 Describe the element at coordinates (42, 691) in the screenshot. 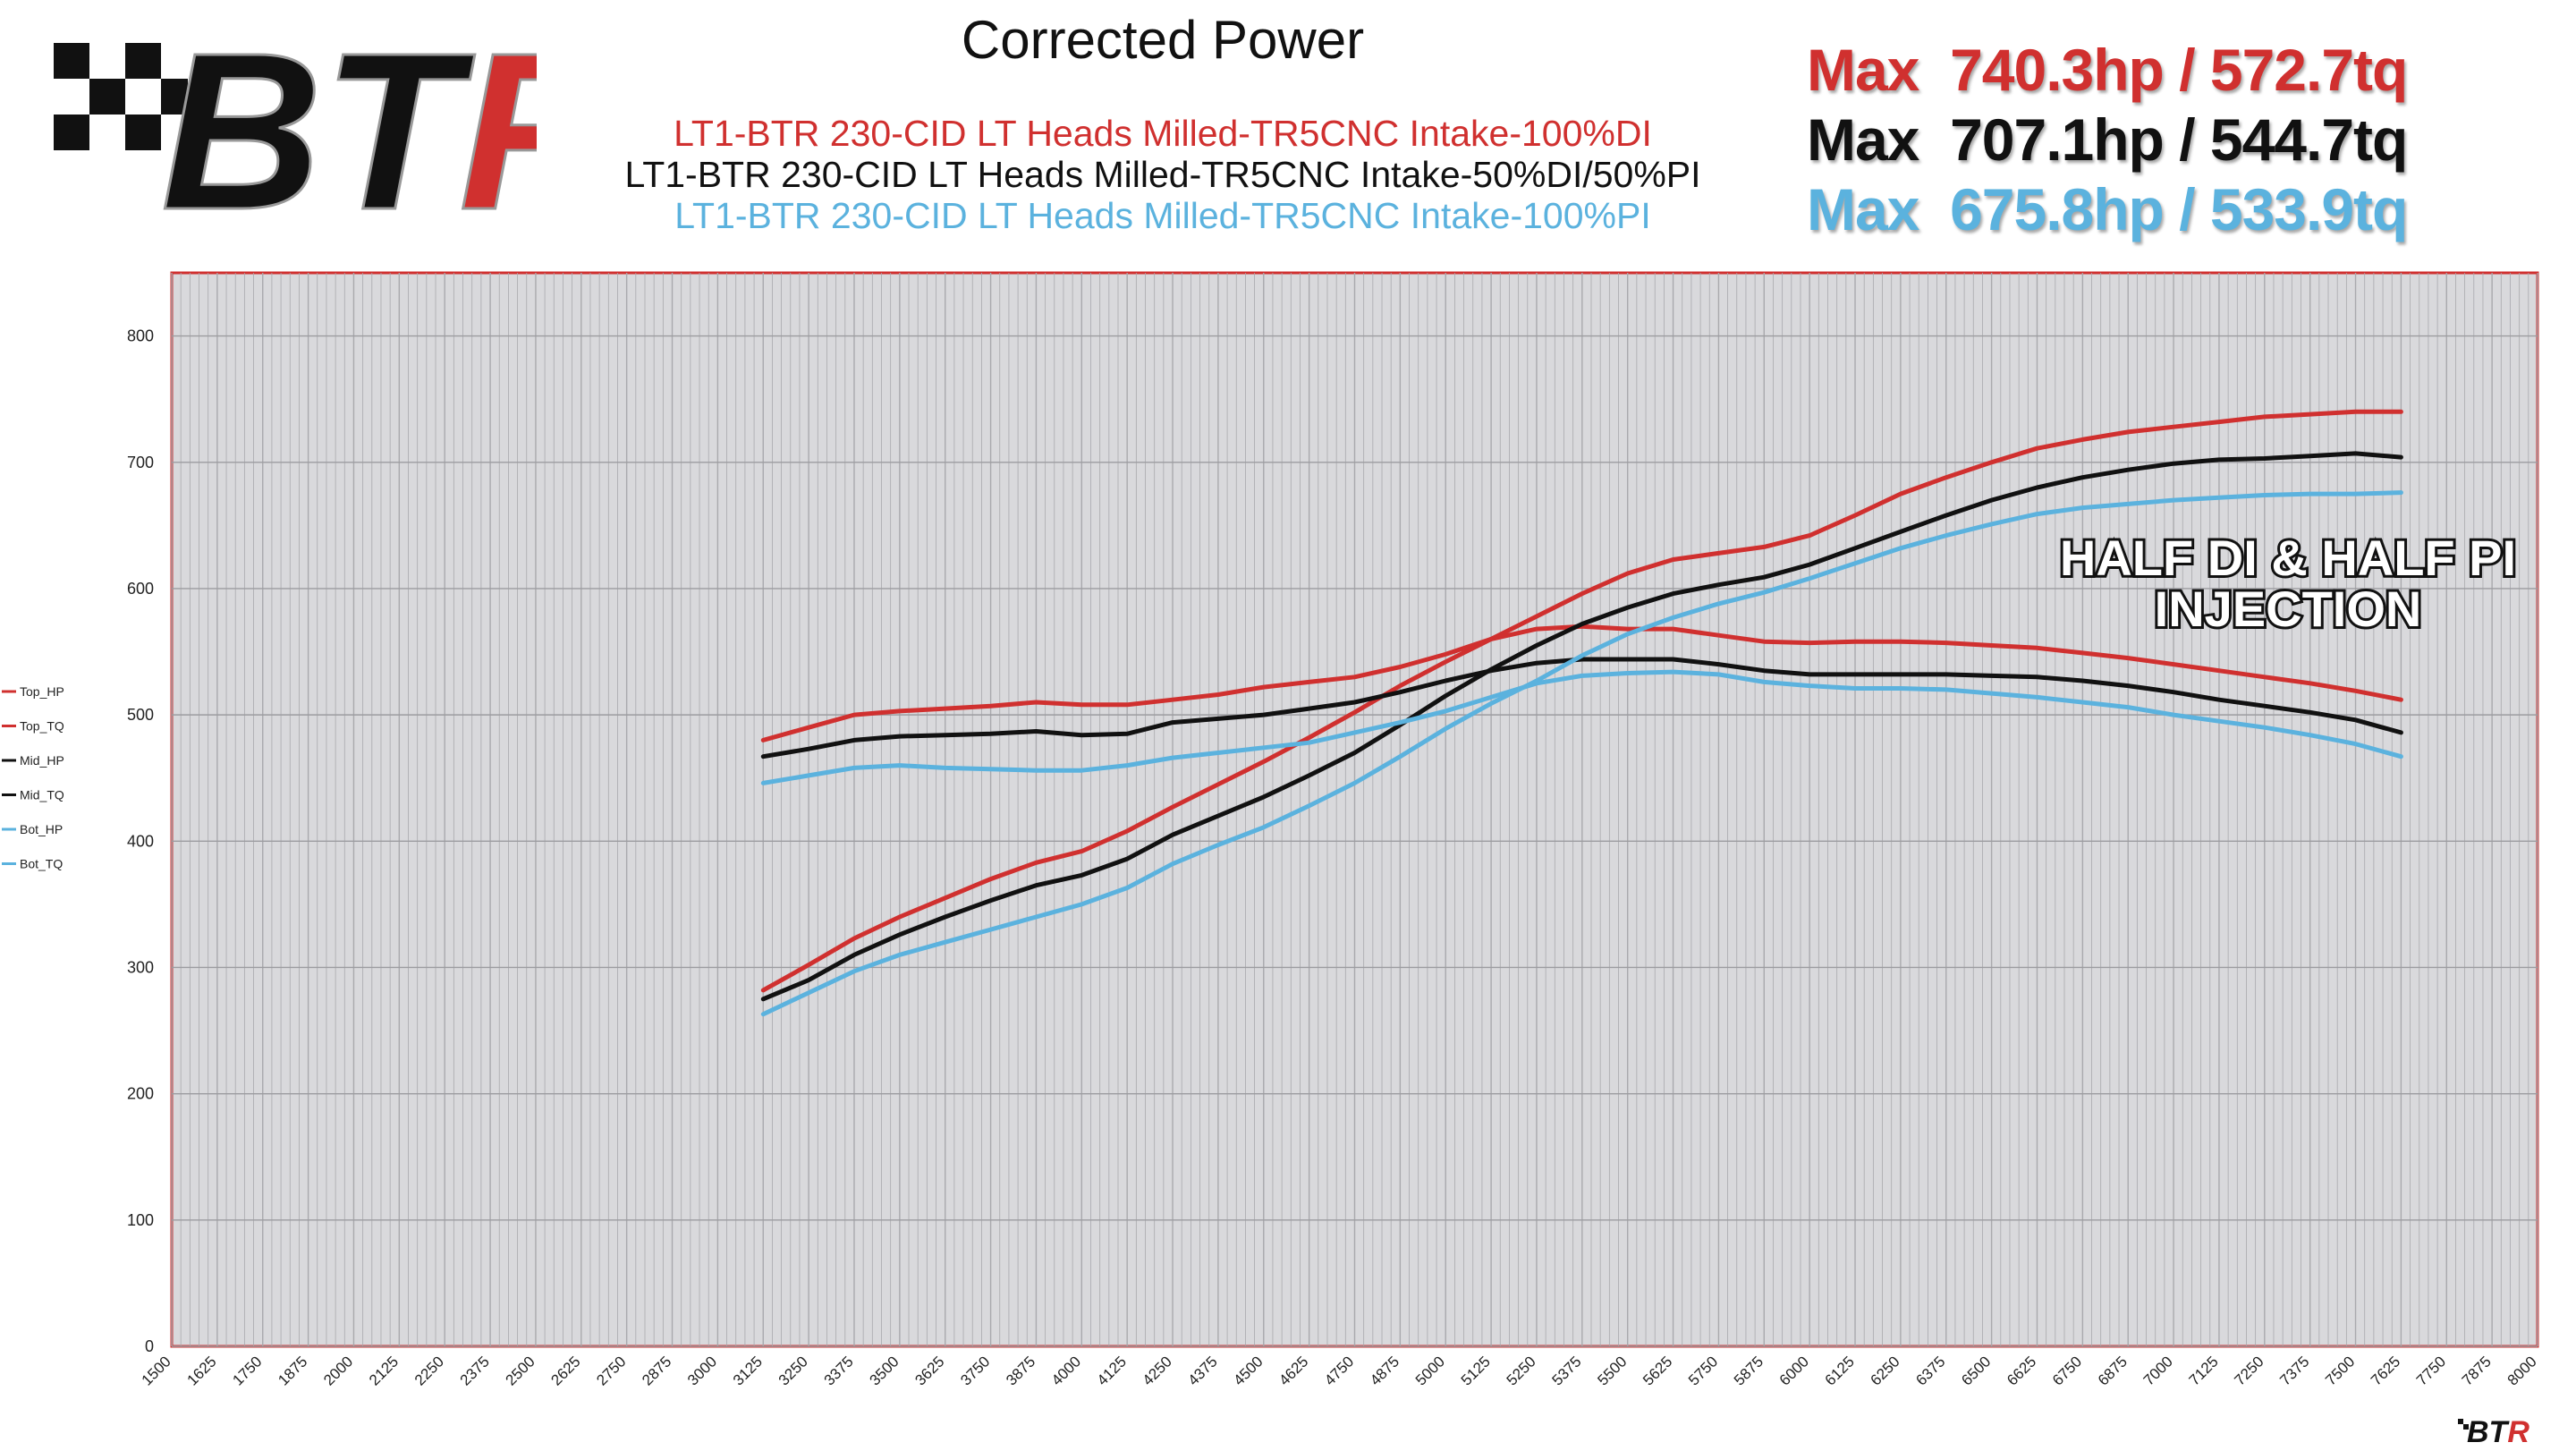

I see `legend-label: Top_HP` at that location.